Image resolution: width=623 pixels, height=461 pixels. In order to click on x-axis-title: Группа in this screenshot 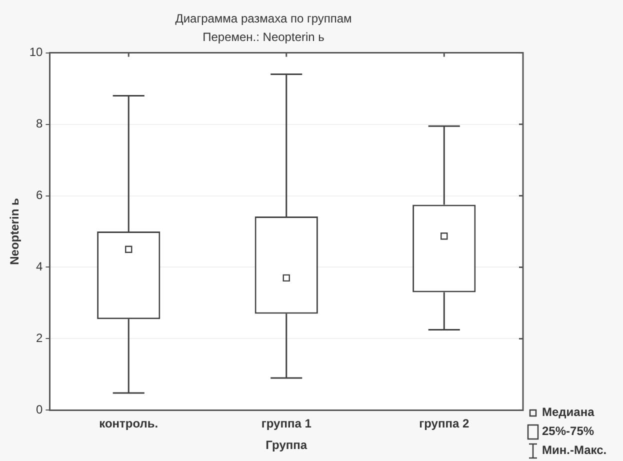, I will do `click(287, 445)`.